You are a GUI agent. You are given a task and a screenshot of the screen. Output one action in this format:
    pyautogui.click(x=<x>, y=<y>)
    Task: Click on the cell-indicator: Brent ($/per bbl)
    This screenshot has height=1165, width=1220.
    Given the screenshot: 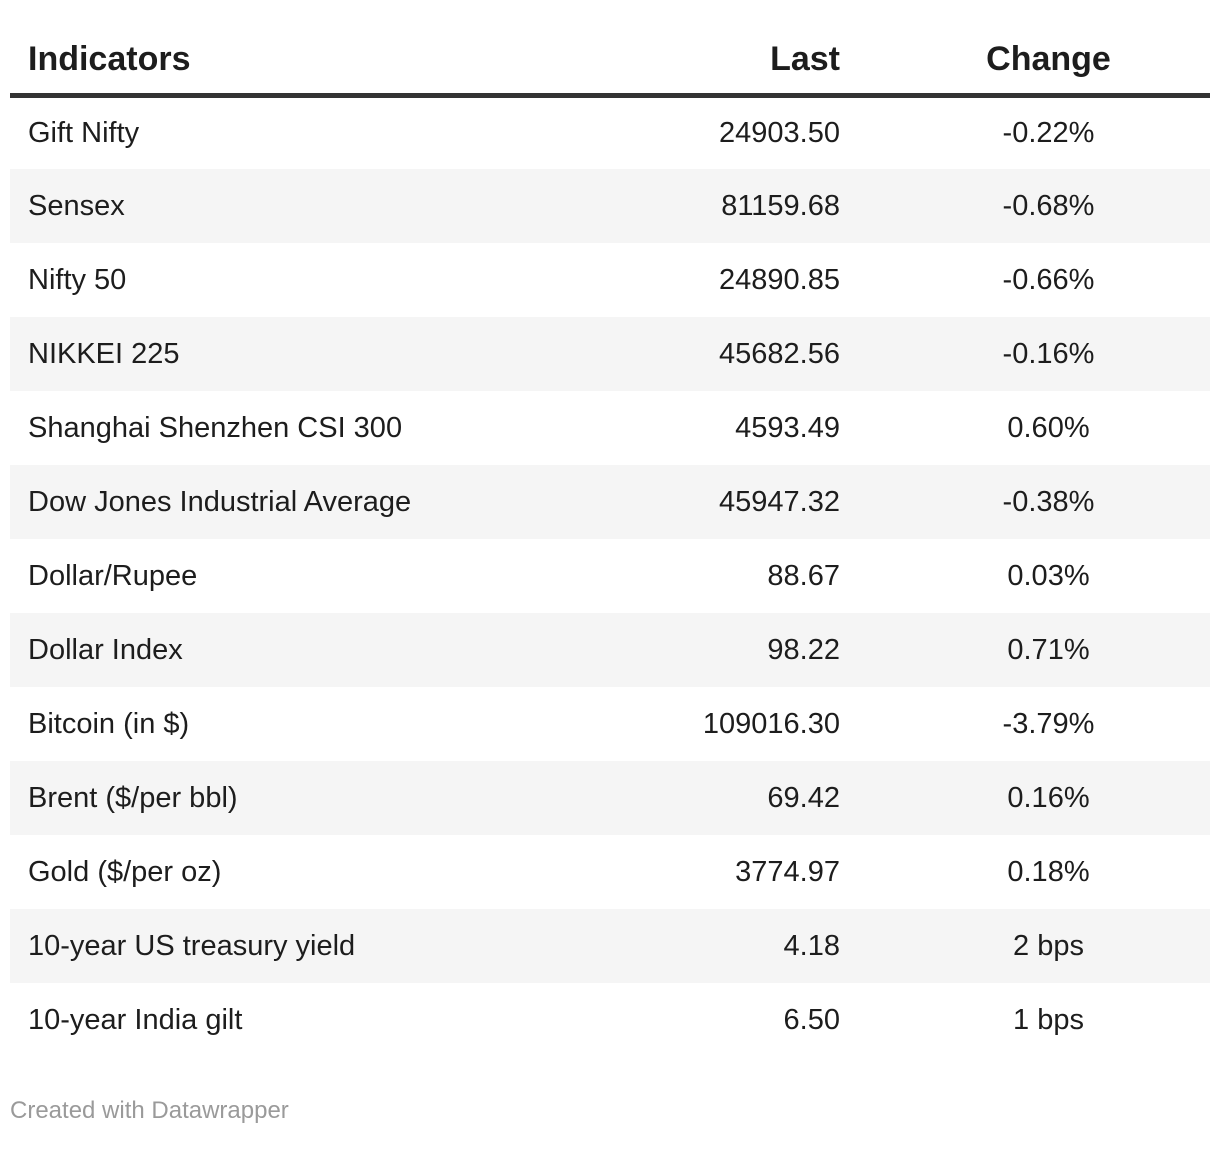 What is the action you would take?
    pyautogui.click(x=133, y=797)
    